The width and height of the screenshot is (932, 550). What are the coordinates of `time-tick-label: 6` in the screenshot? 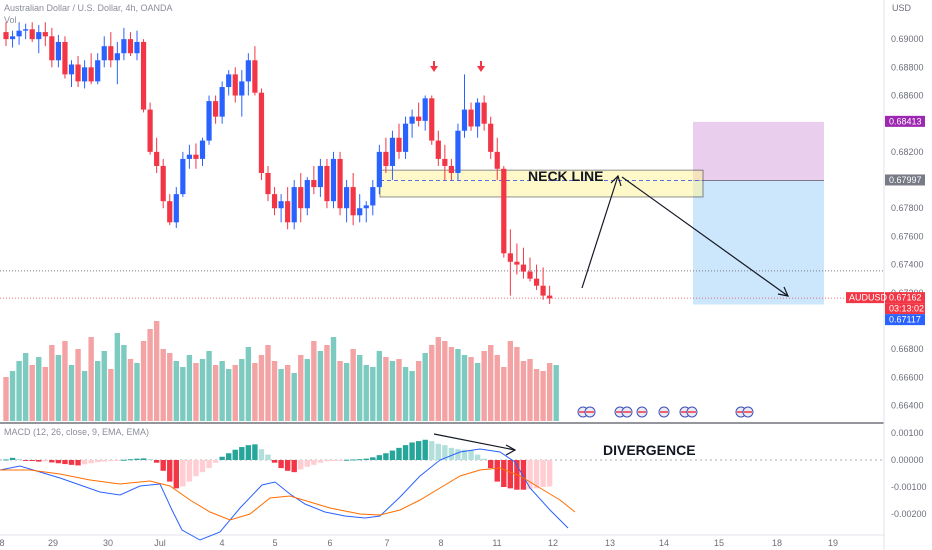 It's located at (329, 543).